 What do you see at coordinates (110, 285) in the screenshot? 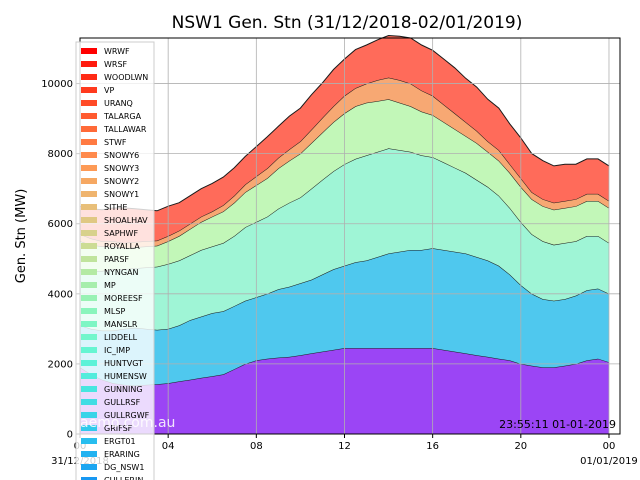
I see `legend-label: MP` at bounding box center [110, 285].